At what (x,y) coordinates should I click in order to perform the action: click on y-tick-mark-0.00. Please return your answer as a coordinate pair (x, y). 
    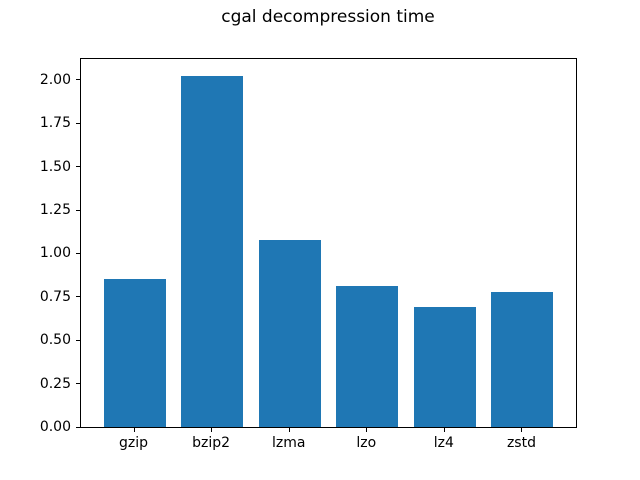
    Looking at the image, I should click on (78, 427).